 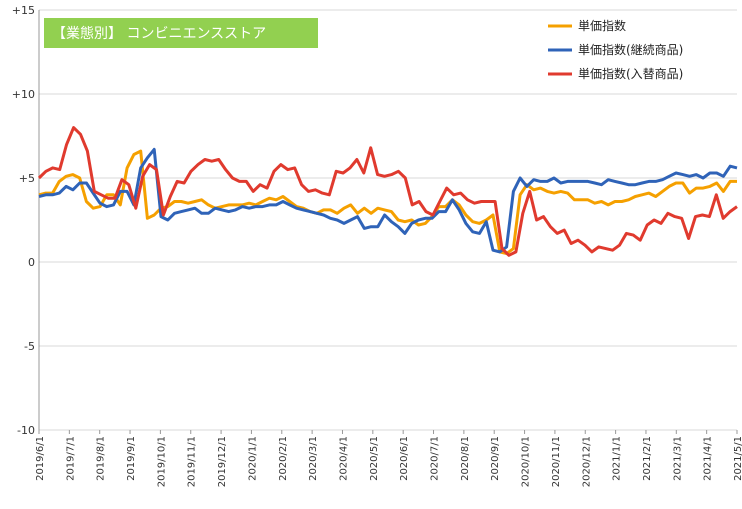 I want to click on y-tick-label: +10, so click(x=23, y=94).